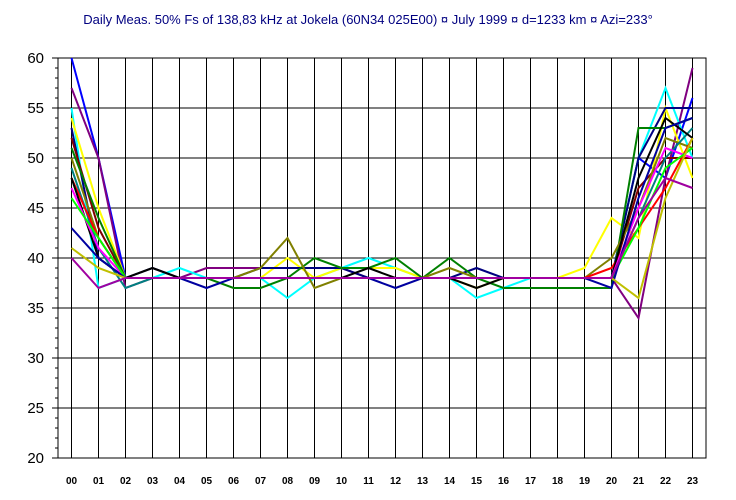 The image size is (736, 500). What do you see at coordinates (450, 481) in the screenshot?
I see `x-tick-label: 14` at bounding box center [450, 481].